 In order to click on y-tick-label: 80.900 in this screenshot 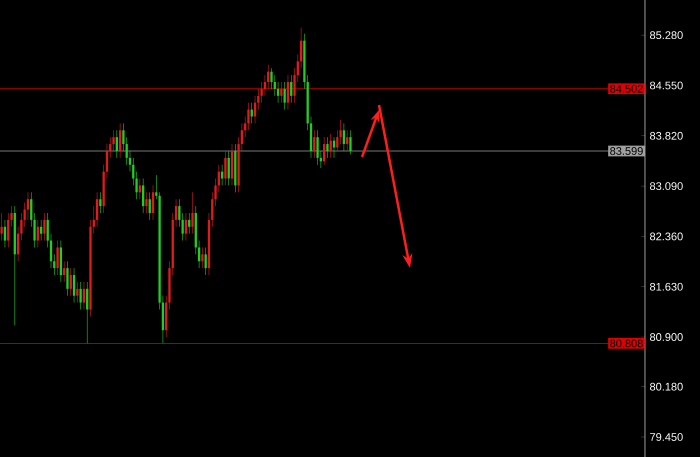, I will do `click(666, 337)`.